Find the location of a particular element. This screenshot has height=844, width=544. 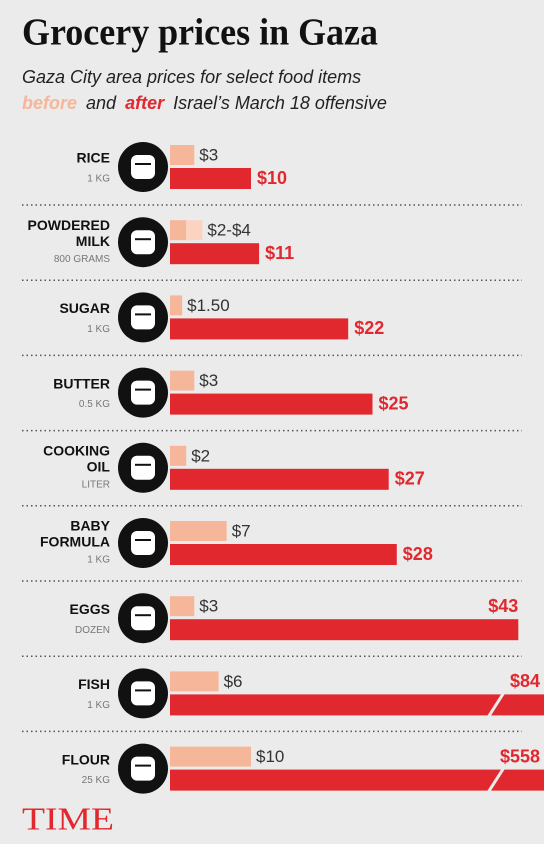

category-label: POWDERED is located at coordinates (69, 225).